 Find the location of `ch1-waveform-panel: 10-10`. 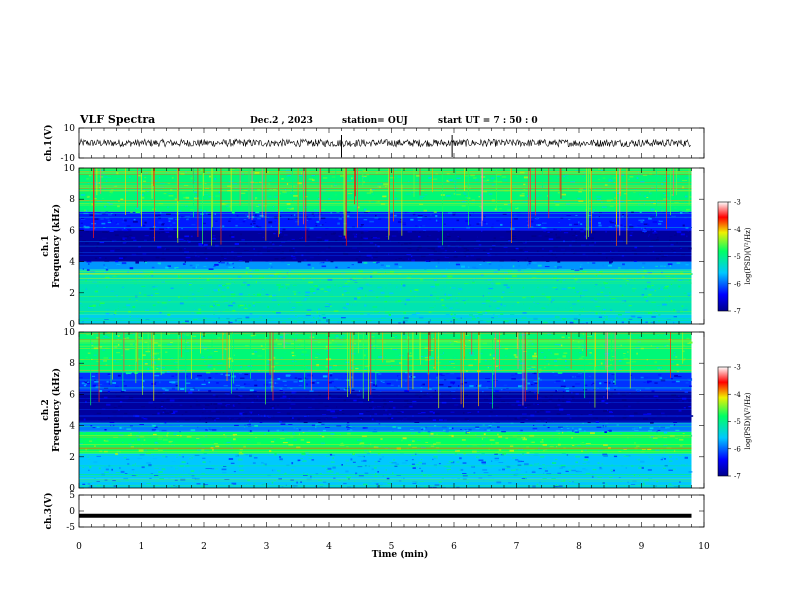

ch1-waveform-panel: 10-10 is located at coordinates (383, 144).